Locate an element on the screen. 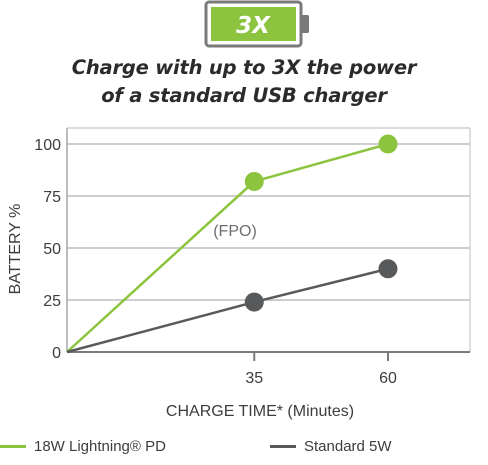 This screenshot has width=488, height=465. battery-fill is located at coordinates (253, 24).